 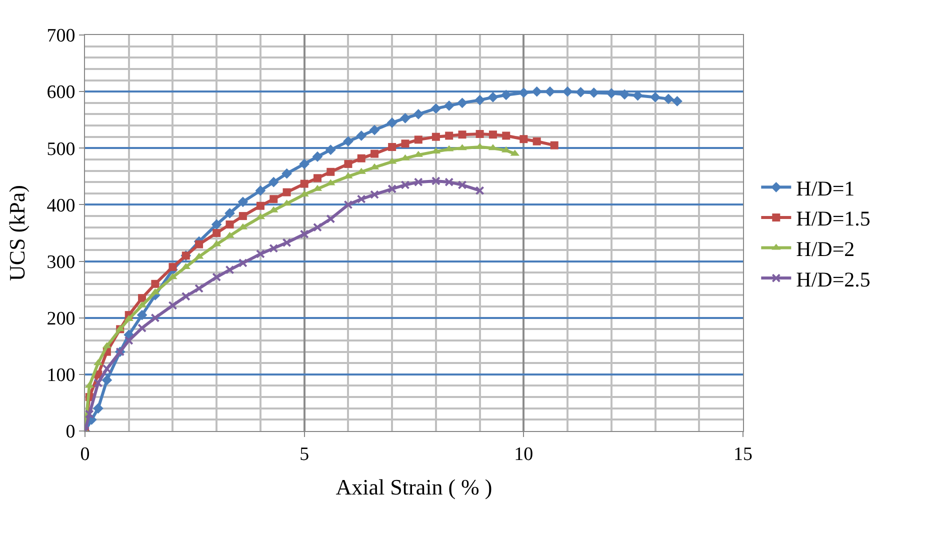 What do you see at coordinates (71, 432) in the screenshot?
I see `y-tick-label: 0` at bounding box center [71, 432].